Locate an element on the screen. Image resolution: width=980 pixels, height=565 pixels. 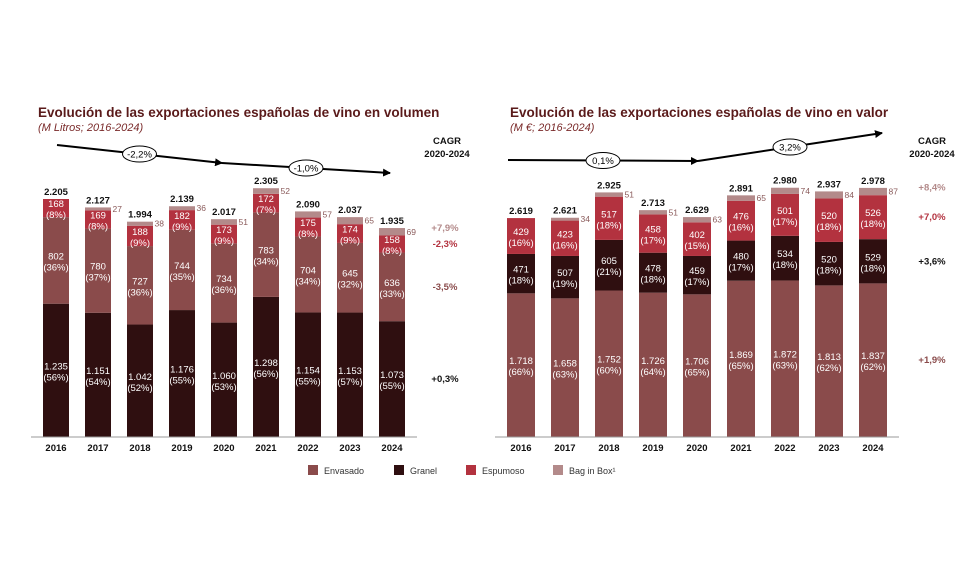
x-tick-label: 2017 is located at coordinates (97, 448).